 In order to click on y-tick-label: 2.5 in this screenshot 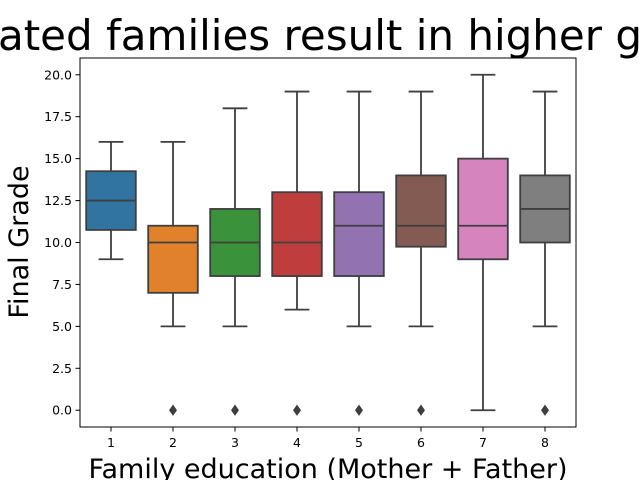, I will do `click(62, 368)`.